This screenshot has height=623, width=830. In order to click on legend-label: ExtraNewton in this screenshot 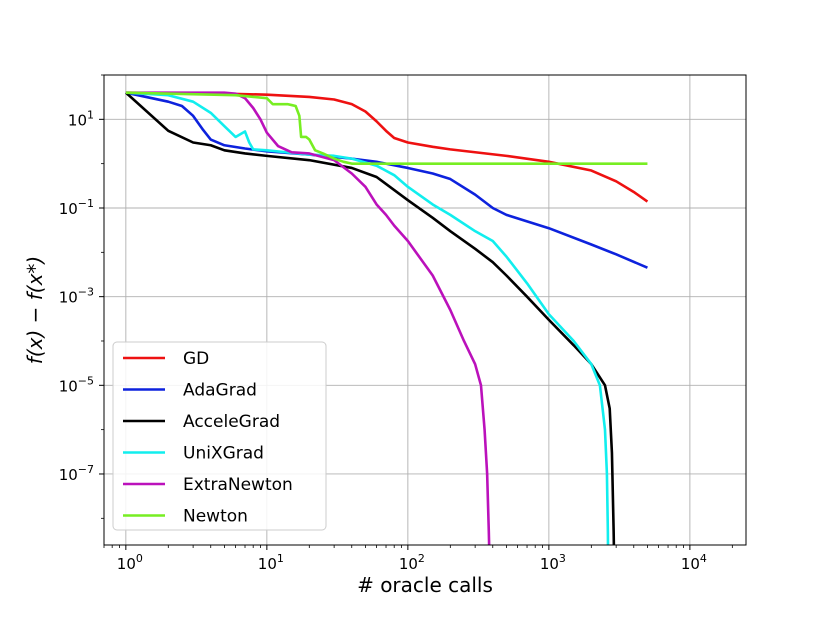, I will do `click(238, 485)`.